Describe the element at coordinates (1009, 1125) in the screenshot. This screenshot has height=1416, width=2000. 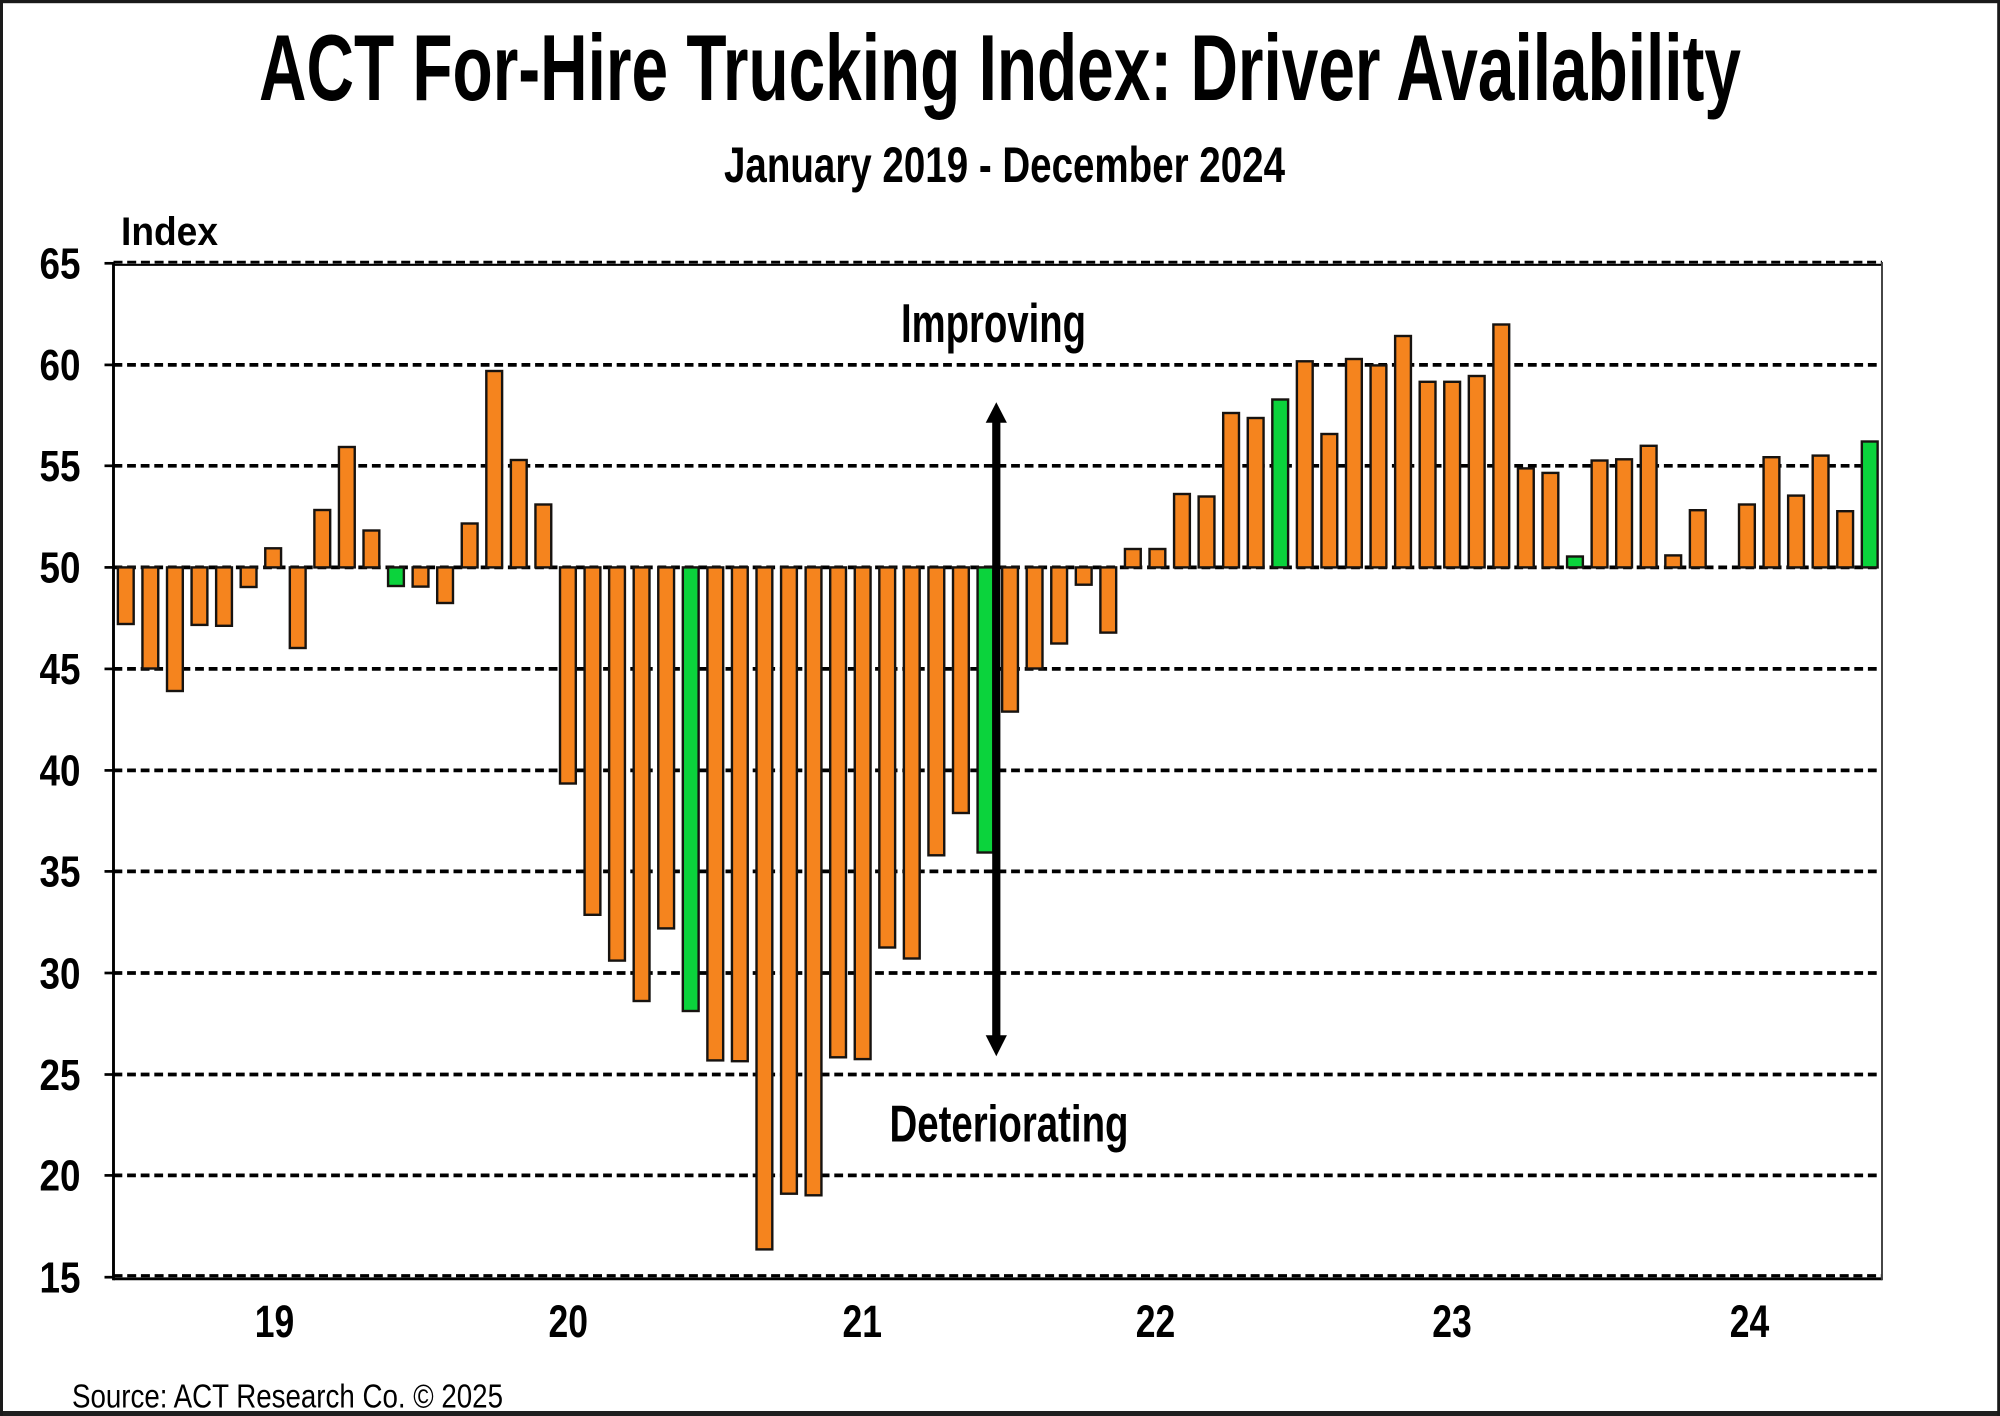
I see `svg-text: Deteriorating` at that location.